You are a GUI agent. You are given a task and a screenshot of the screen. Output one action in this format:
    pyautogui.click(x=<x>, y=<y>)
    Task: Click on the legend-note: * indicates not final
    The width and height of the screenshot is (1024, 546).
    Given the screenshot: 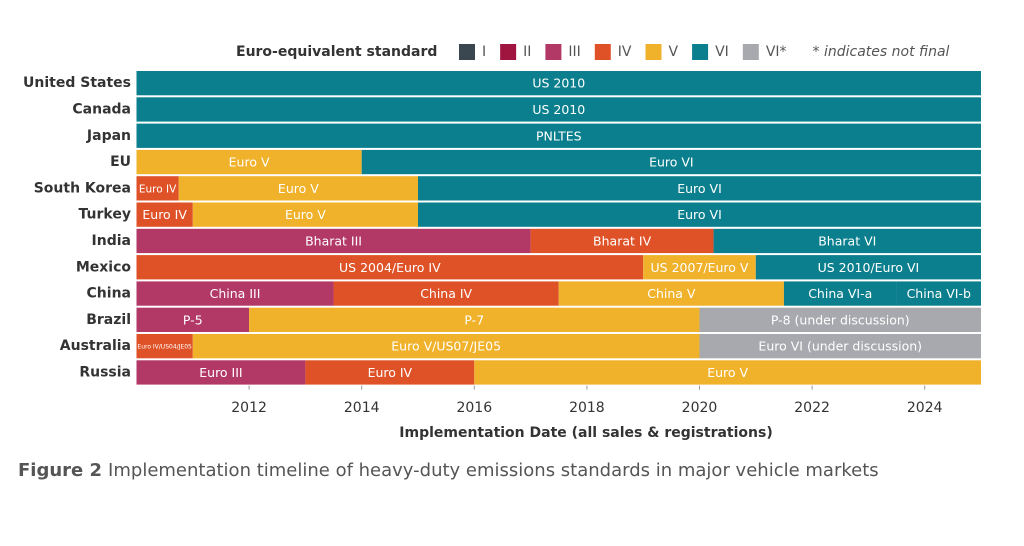 What is the action you would take?
    pyautogui.click(x=881, y=52)
    